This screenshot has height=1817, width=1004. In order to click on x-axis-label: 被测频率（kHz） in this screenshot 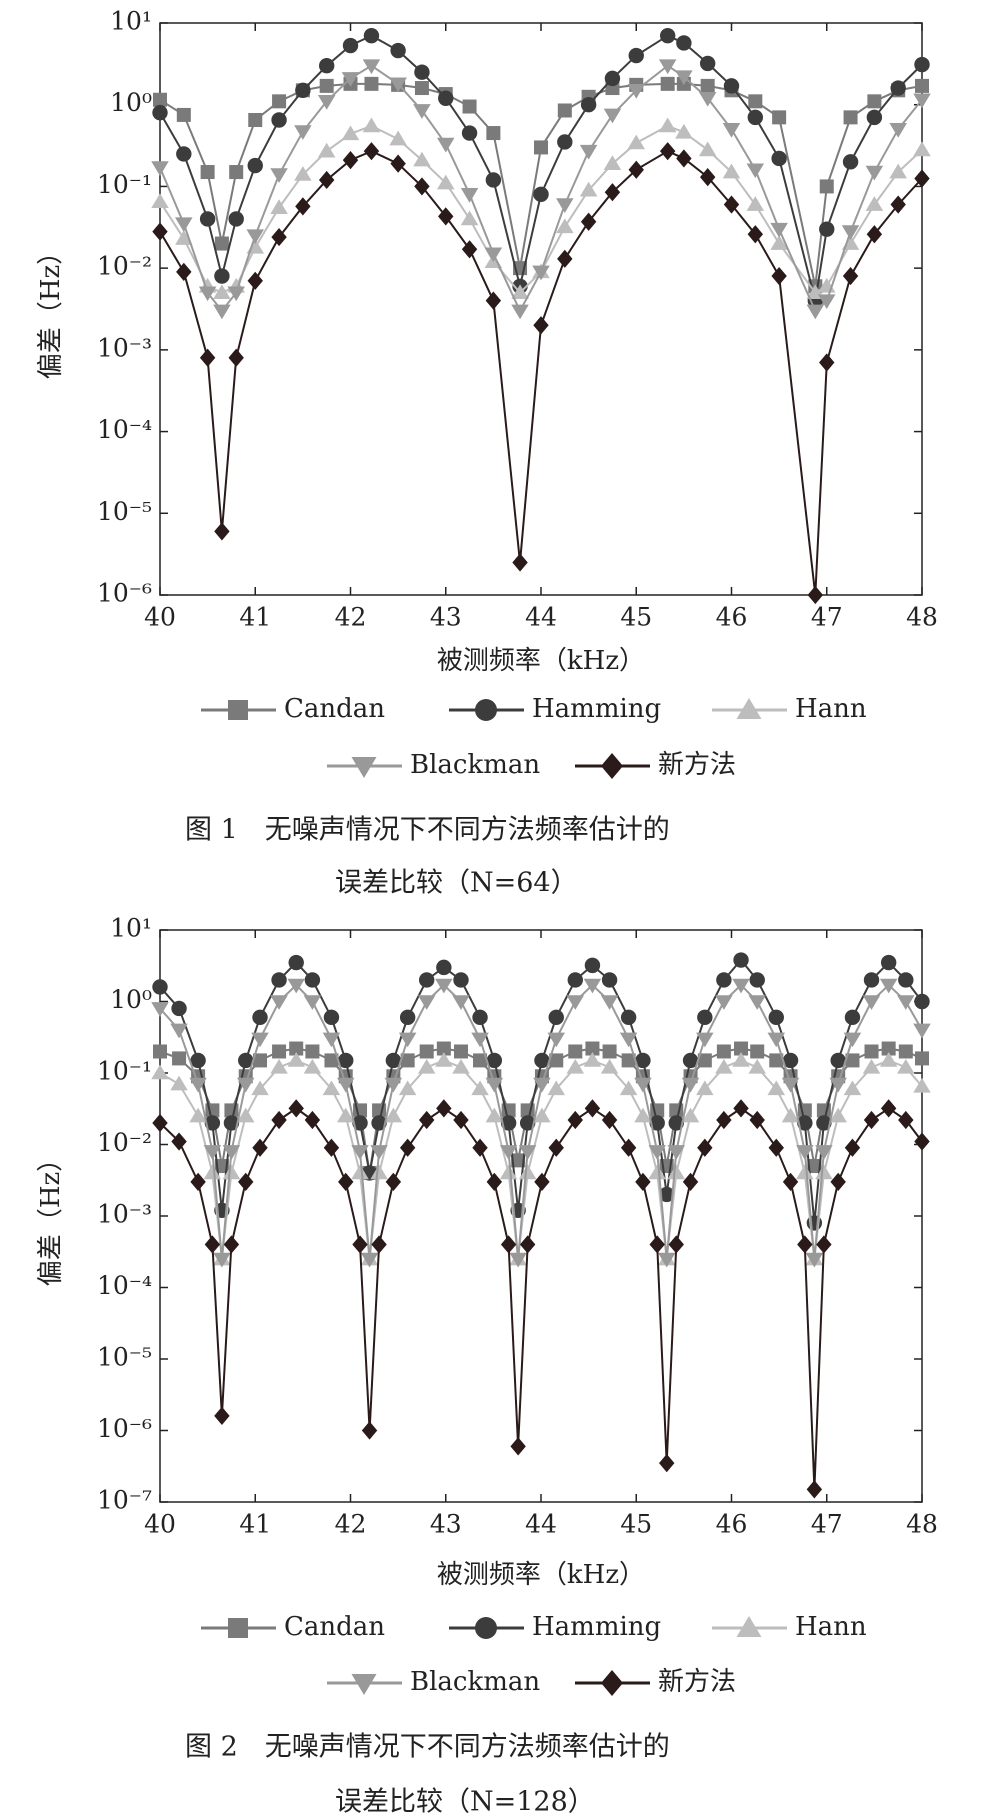, I will do `click(541, 661)`.